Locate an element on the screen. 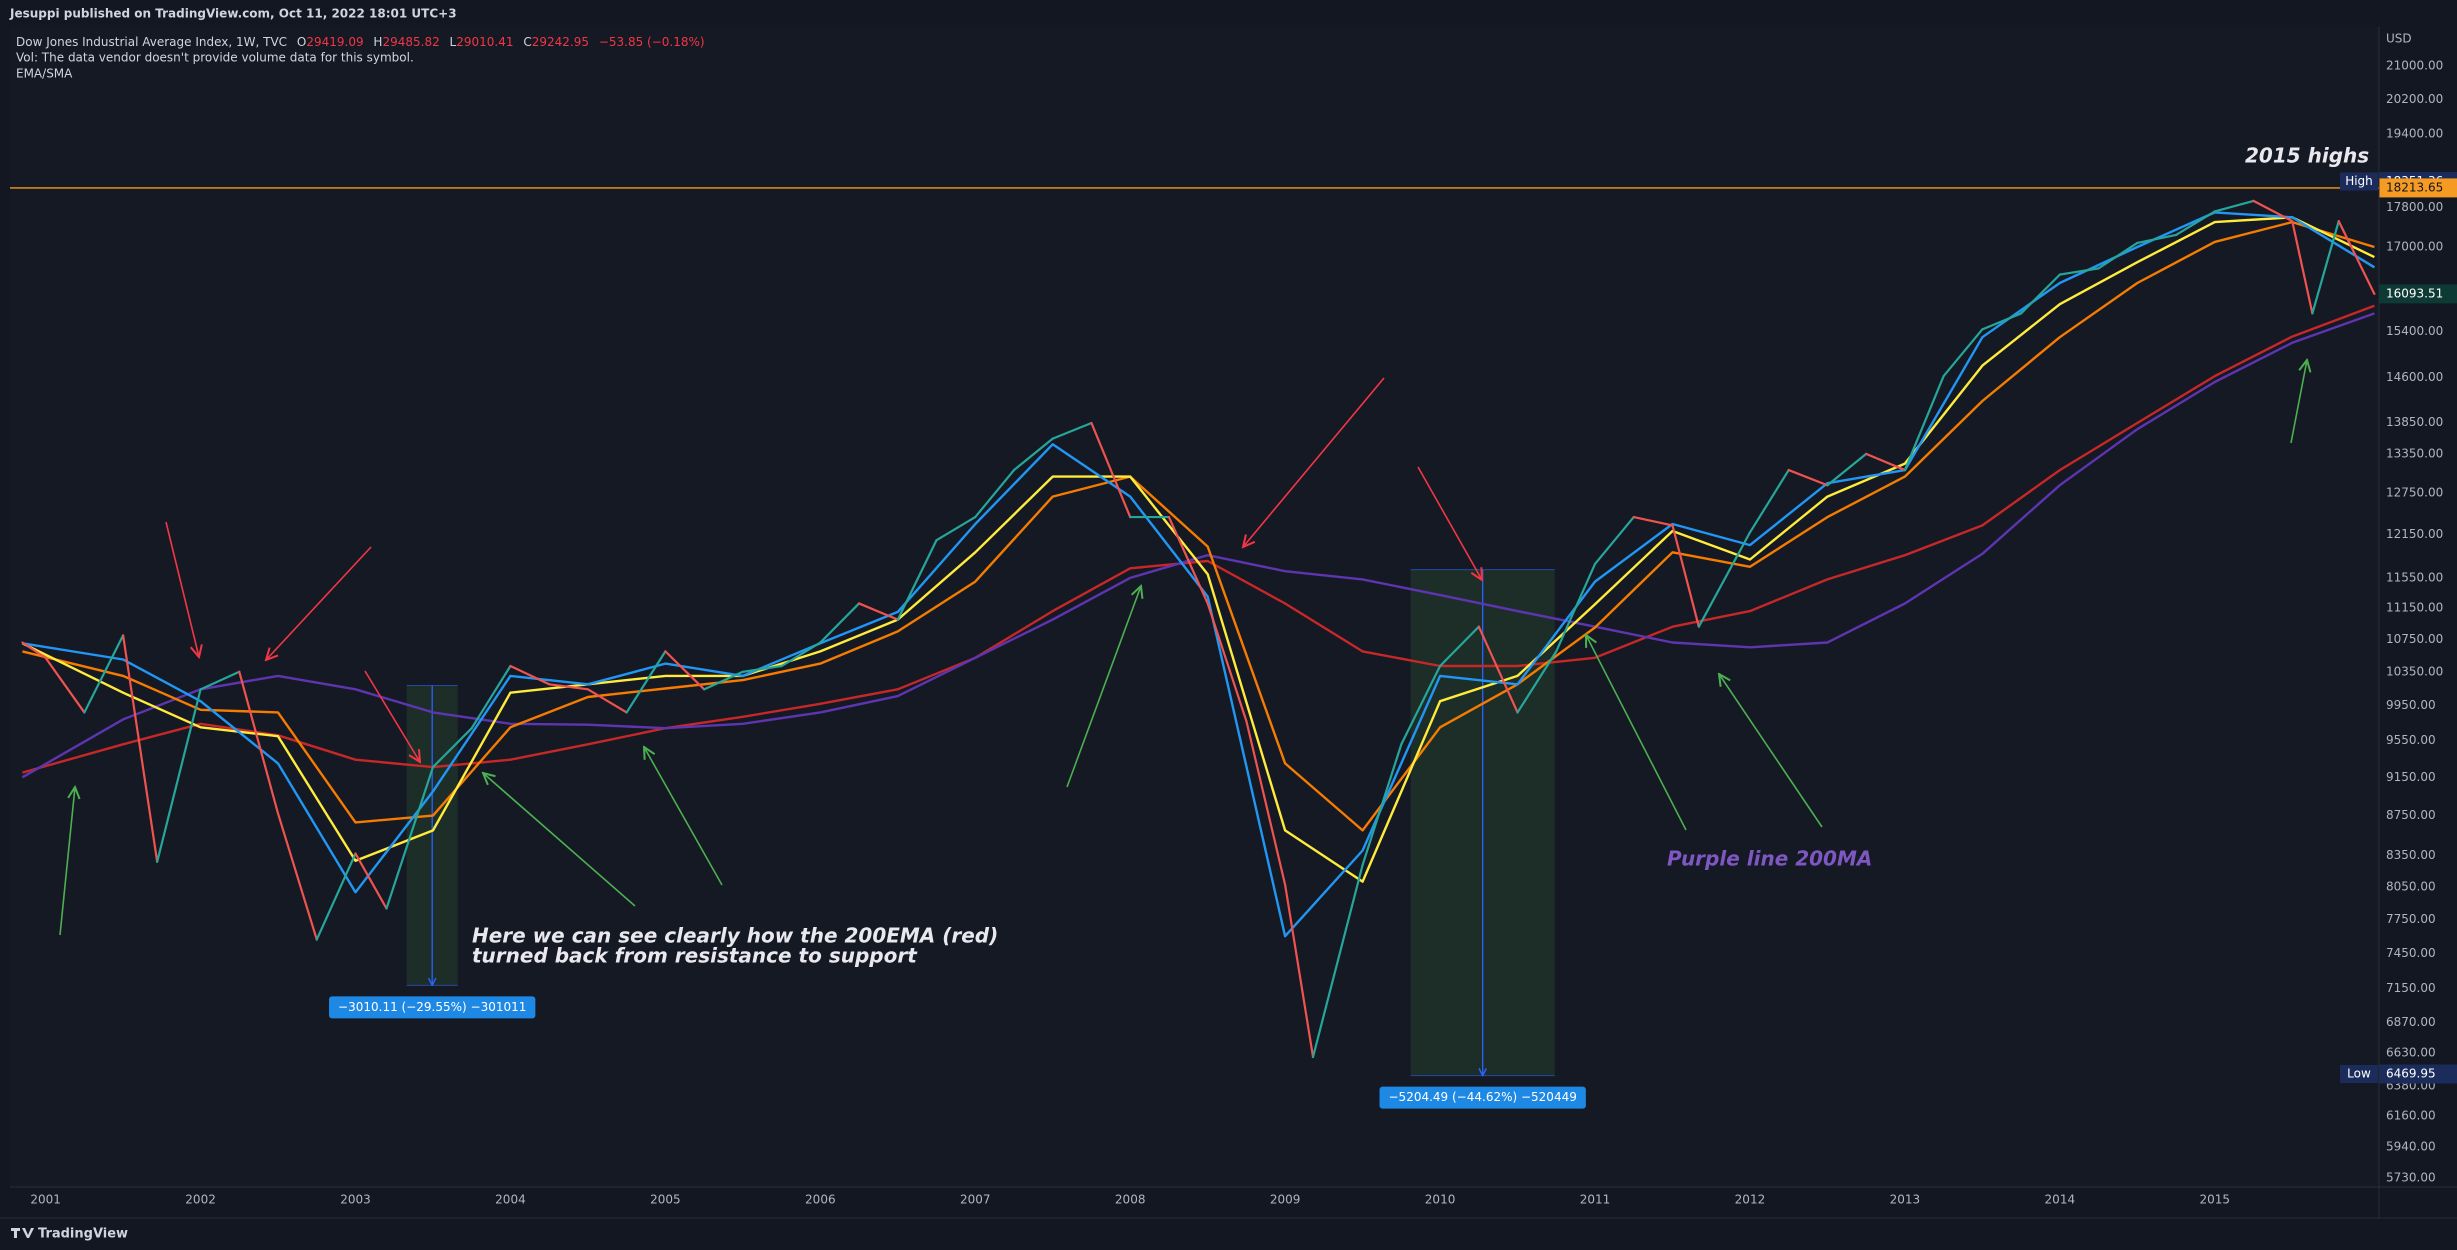 This screenshot has width=2457, height=1250. y-tick-label: 6160.00 is located at coordinates (2411, 1116).